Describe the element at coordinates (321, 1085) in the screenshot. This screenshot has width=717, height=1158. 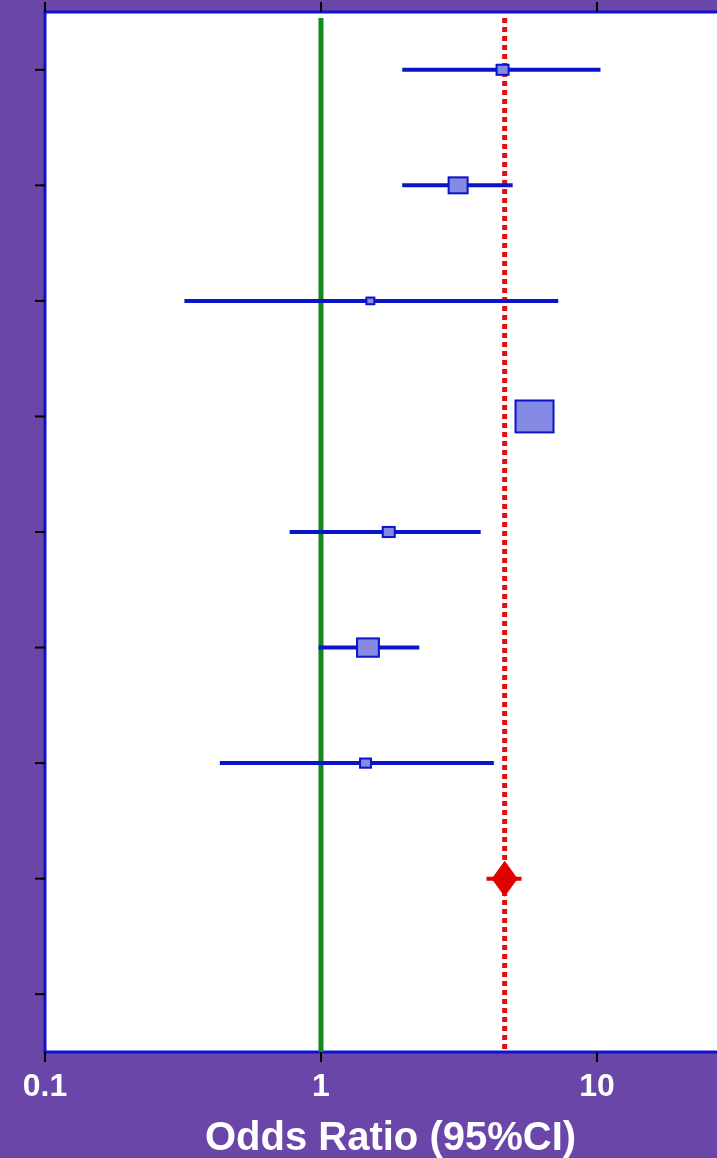
I see `x-tick-label: 1` at that location.